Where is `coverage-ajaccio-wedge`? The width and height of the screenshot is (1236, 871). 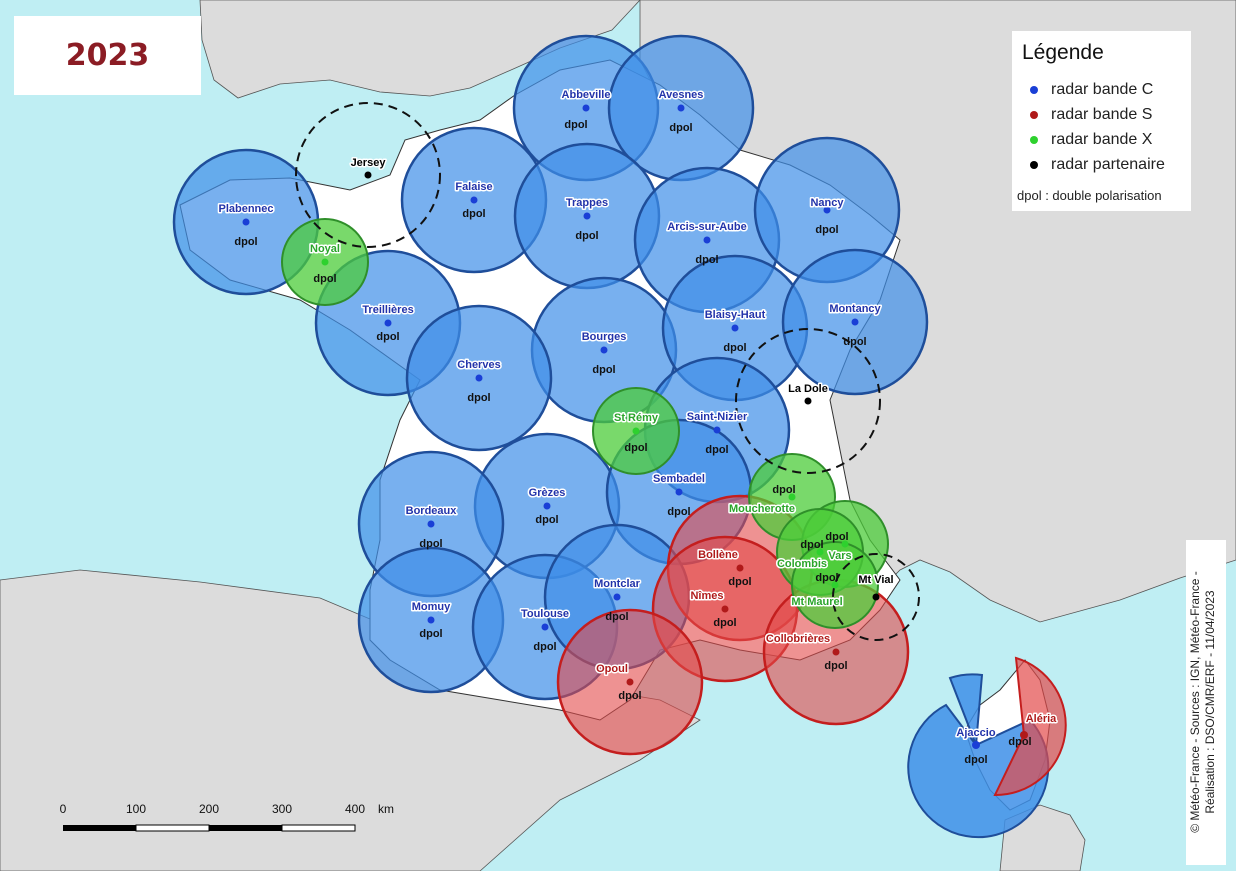 coverage-ajaccio-wedge is located at coordinates (966, 709).